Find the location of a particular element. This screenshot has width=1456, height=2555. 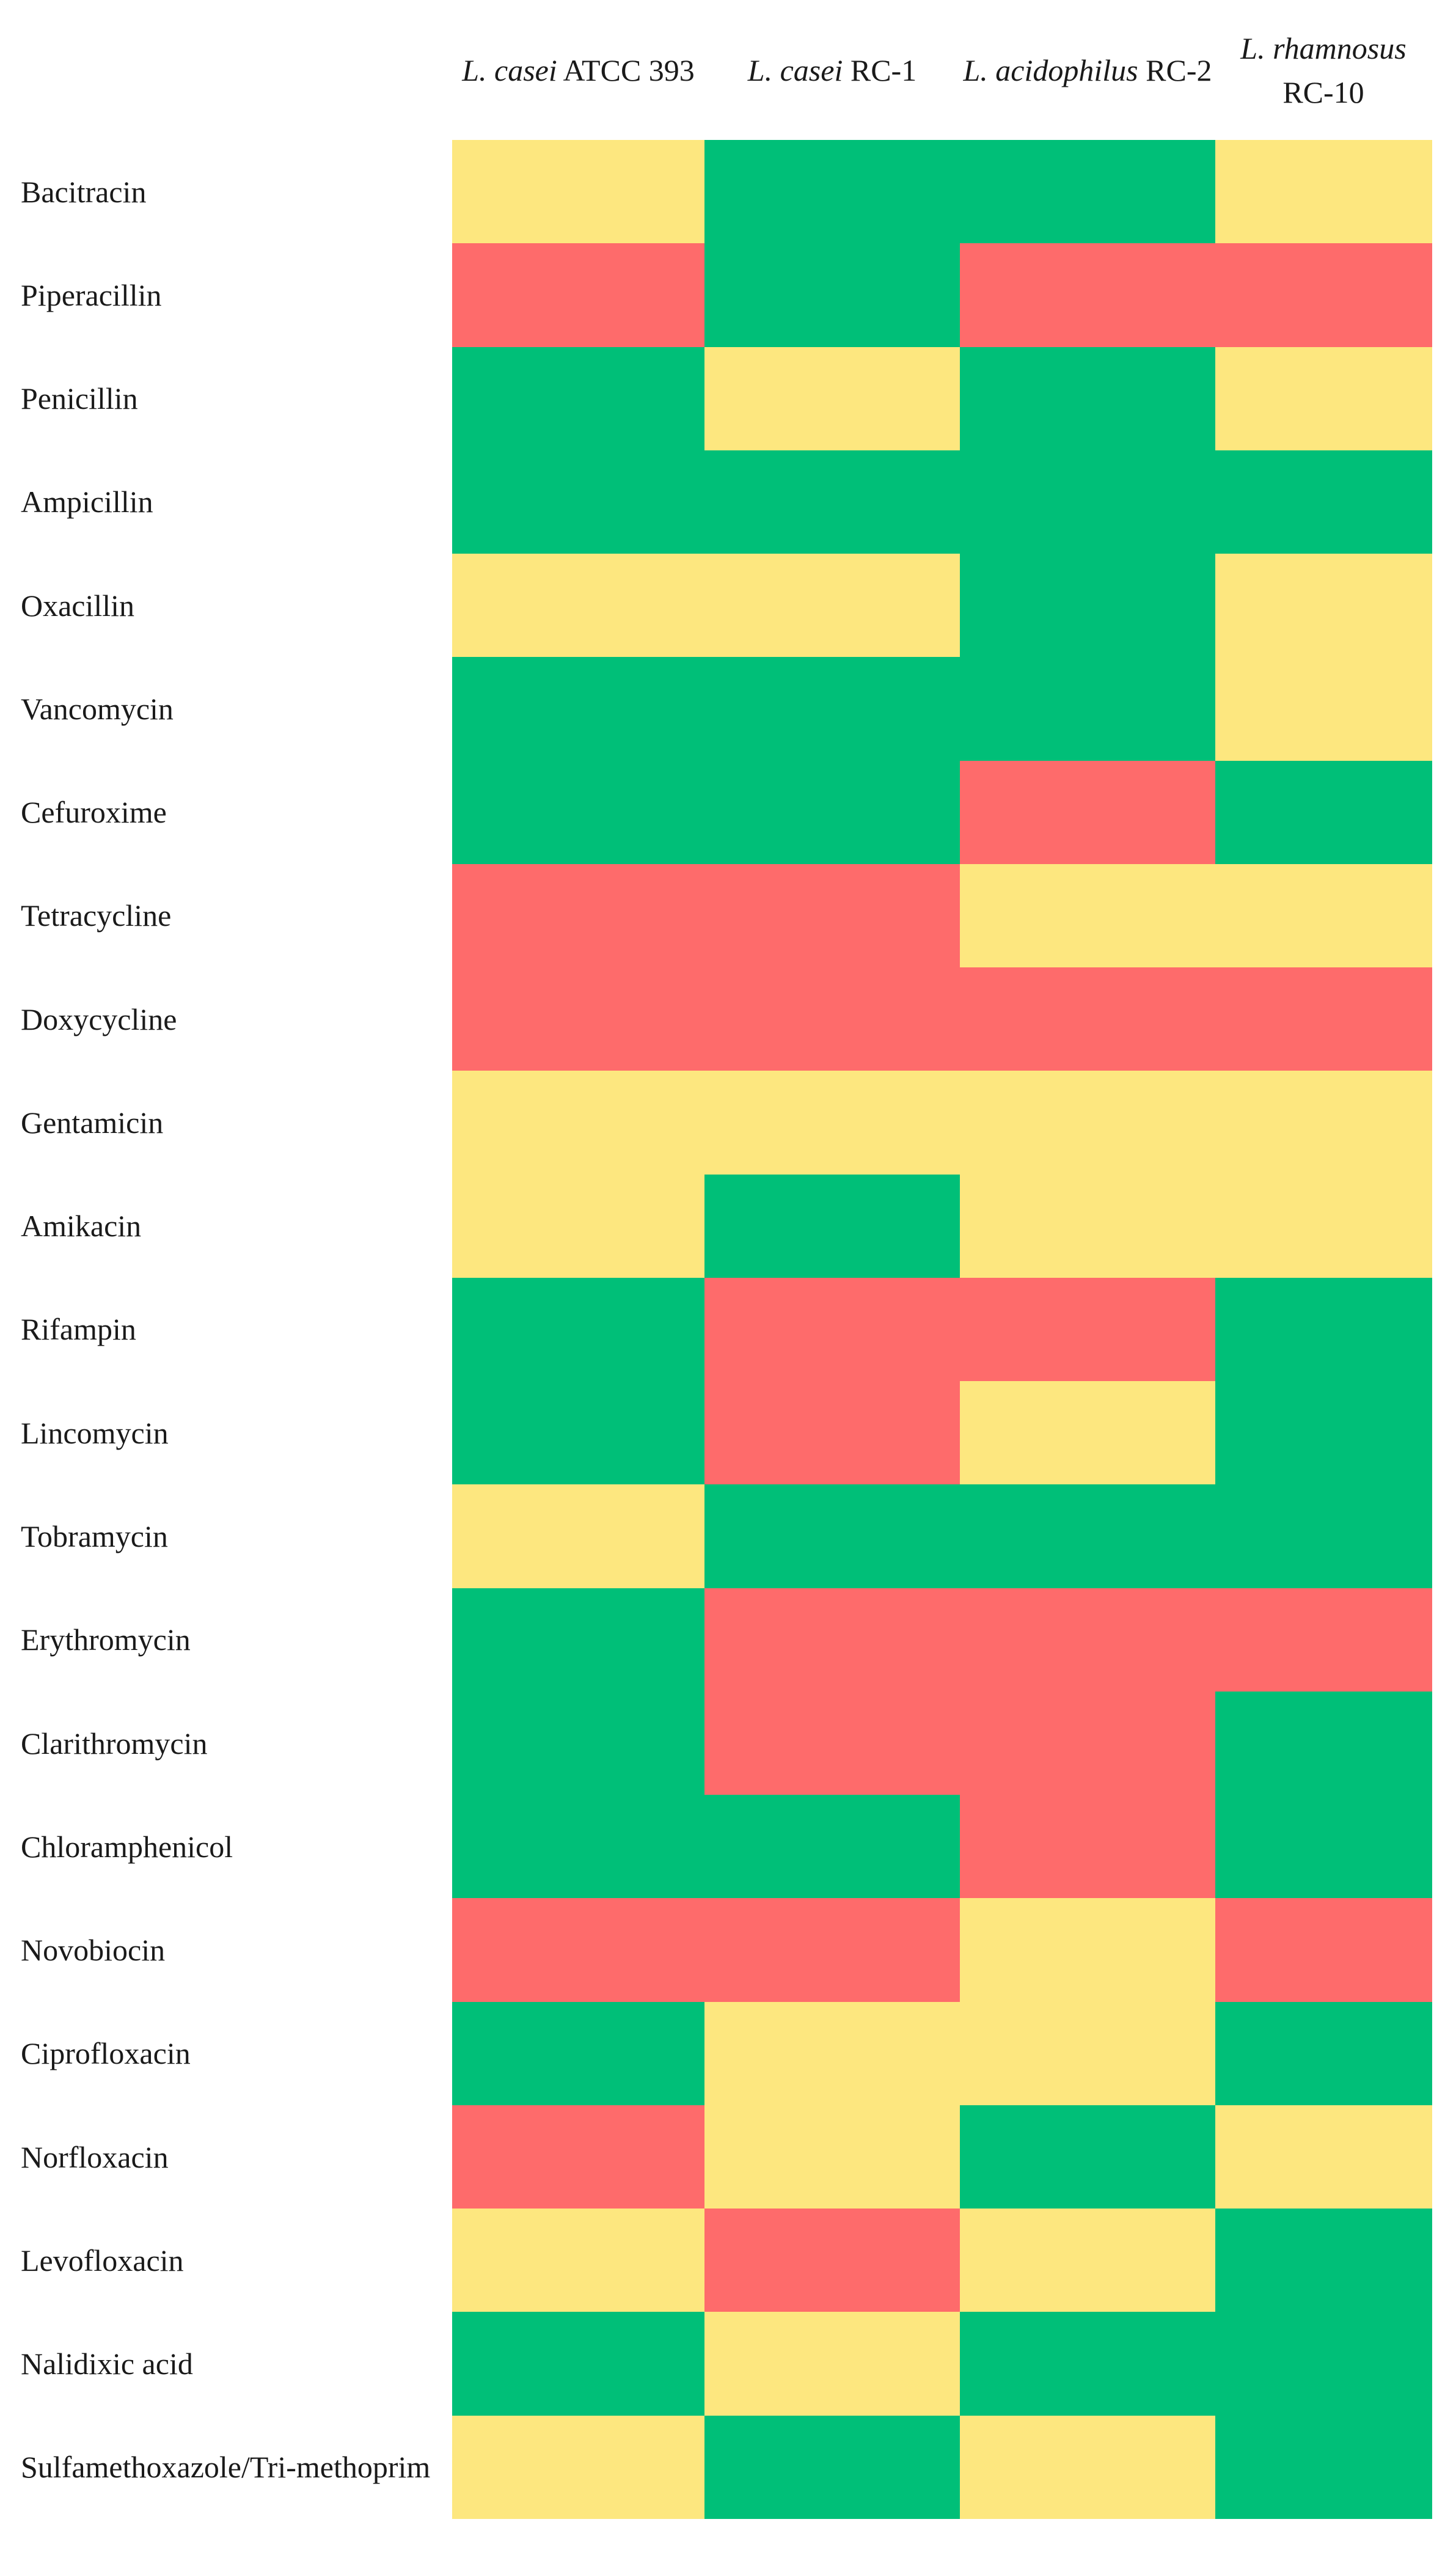

row-label: Amikacin is located at coordinates (81, 1226).